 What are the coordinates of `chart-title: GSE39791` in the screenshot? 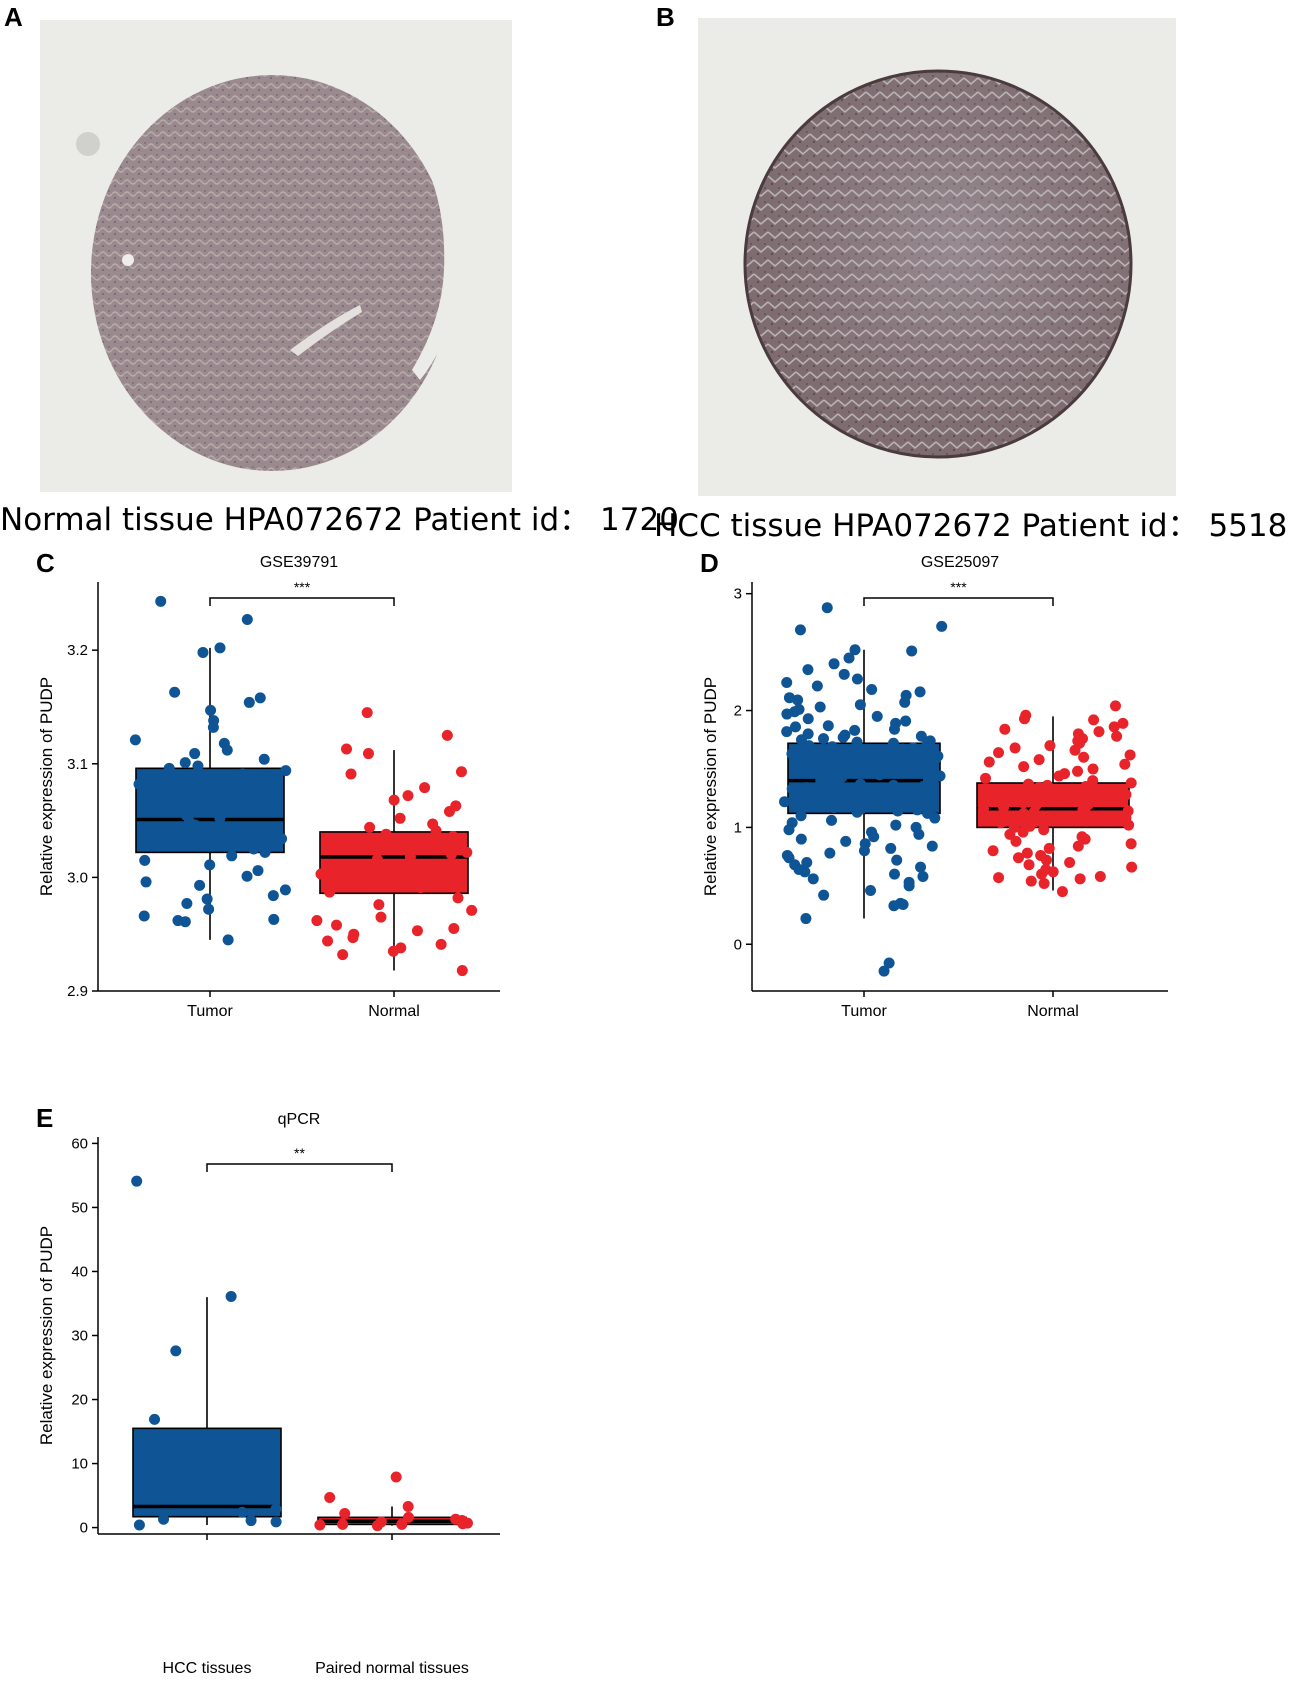 It's located at (299, 562).